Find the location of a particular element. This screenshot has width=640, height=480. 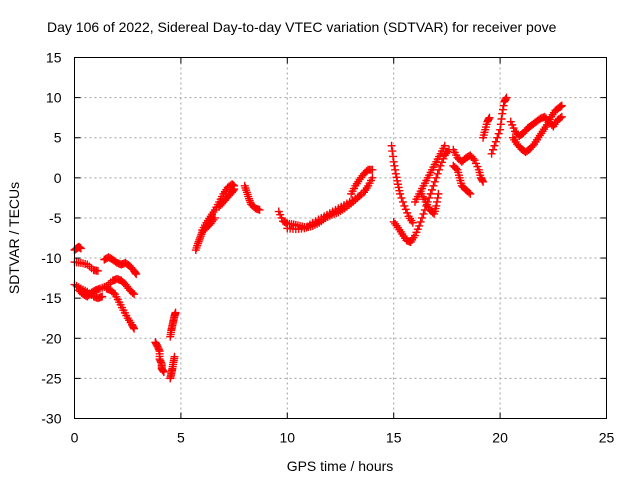

series-track-i is located at coordinates (173, 324).